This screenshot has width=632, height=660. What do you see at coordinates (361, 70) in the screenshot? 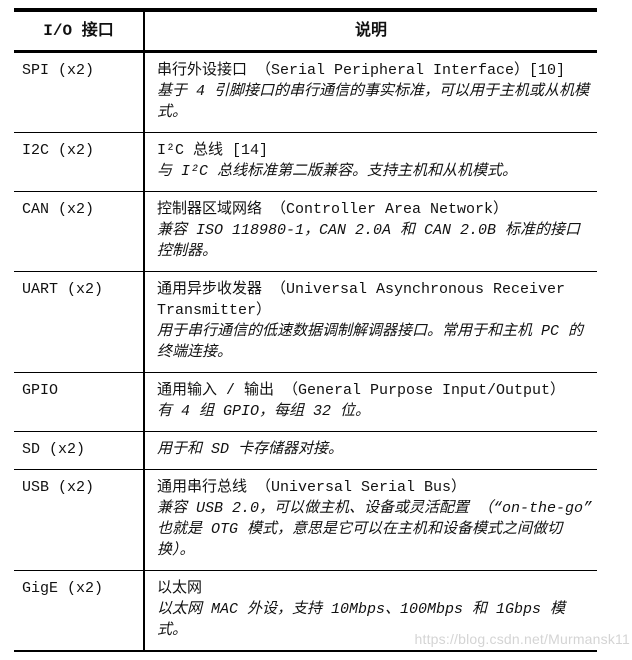
I see `description-line: 串行外设接口 （Serial Peripheral Interface）[10]` at bounding box center [361, 70].